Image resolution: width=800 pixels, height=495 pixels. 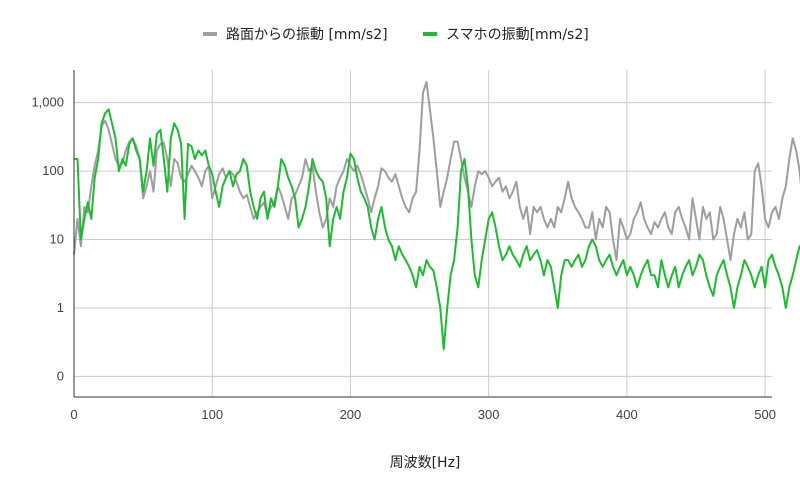 I want to click on x-tick-label: 300, so click(x=489, y=414).